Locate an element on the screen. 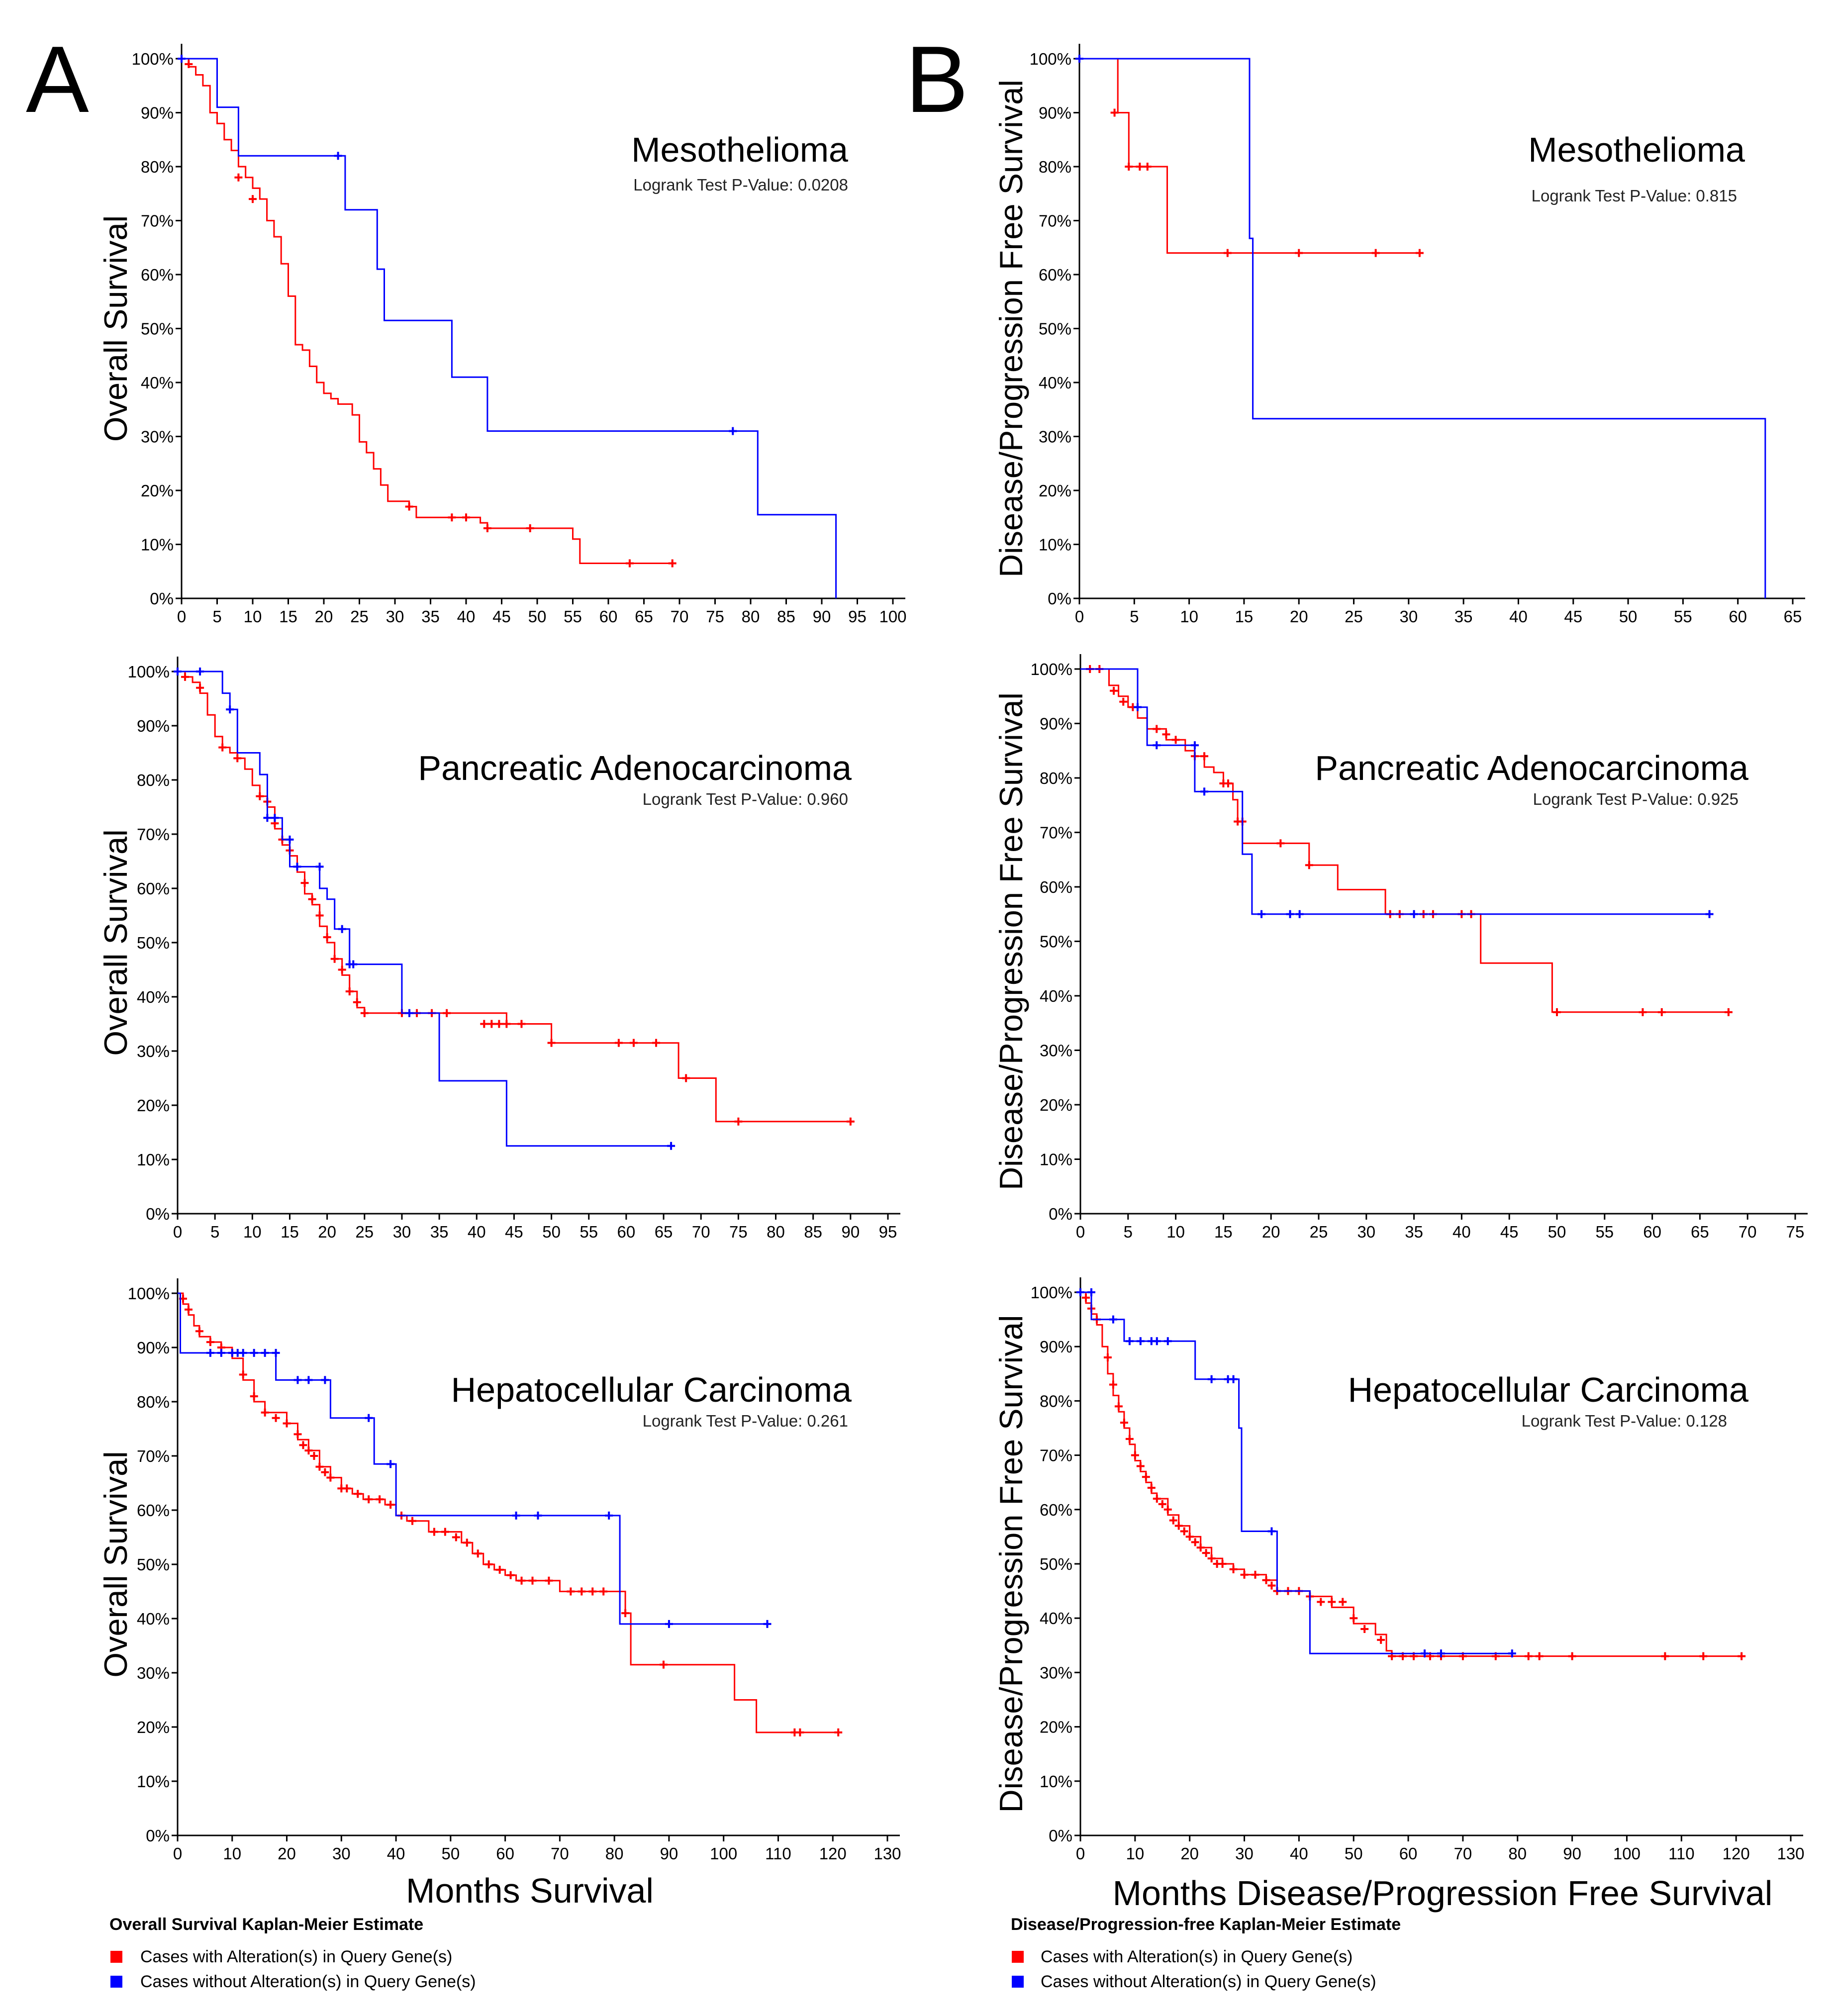 This screenshot has height=2016, width=1837. x-tick-label: 70 is located at coordinates (1463, 1853).